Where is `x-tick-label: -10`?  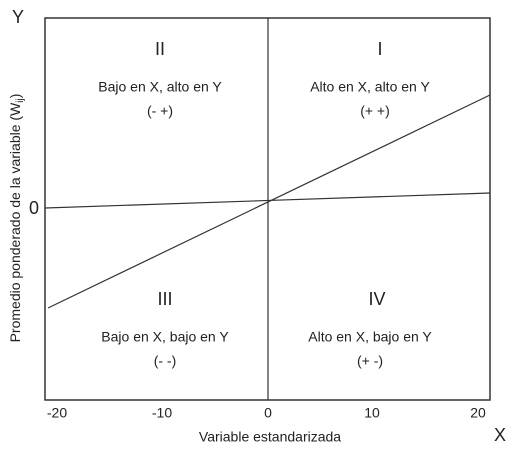
x-tick-label: -10 is located at coordinates (162, 413).